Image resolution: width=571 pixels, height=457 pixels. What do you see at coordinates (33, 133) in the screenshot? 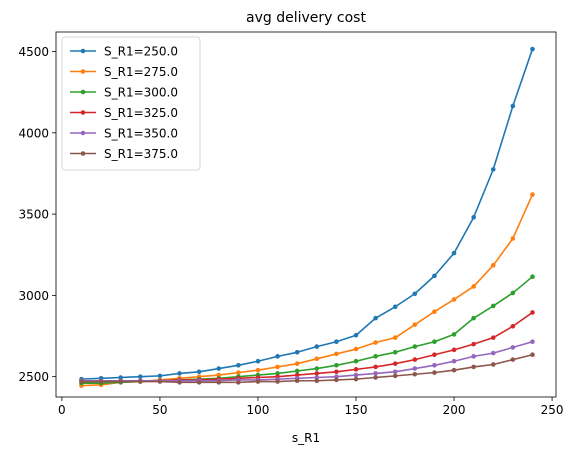
I see `y-tick-label: 4000` at bounding box center [33, 133].